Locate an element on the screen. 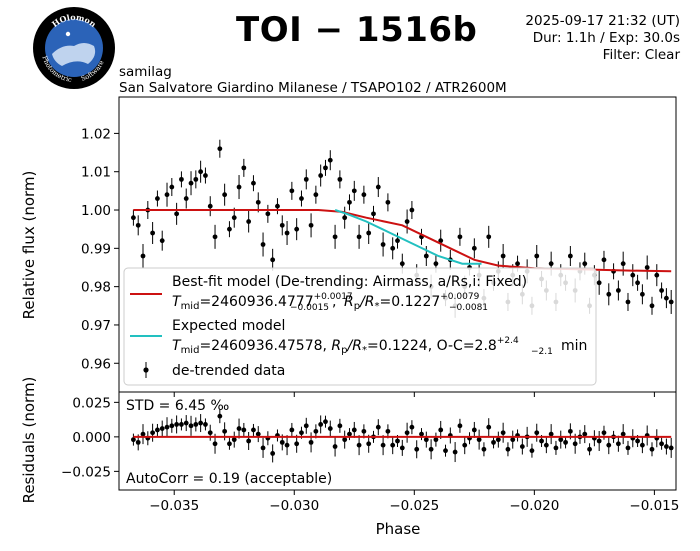 This screenshot has height=551, width=700. residual-x-tick-label: −0.015 is located at coordinates (654, 506).